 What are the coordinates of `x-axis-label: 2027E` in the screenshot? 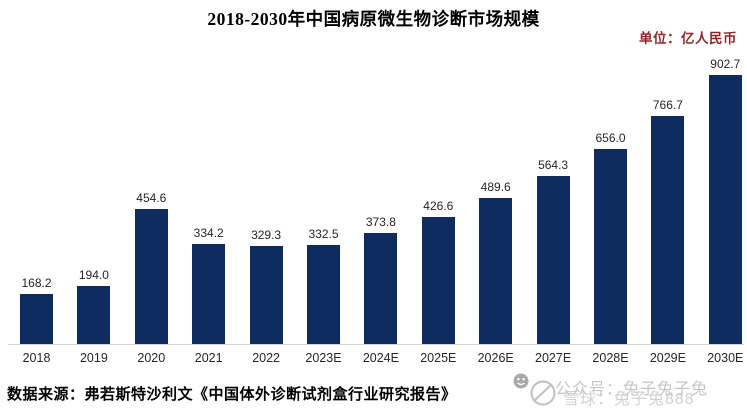 It's located at (553, 358).